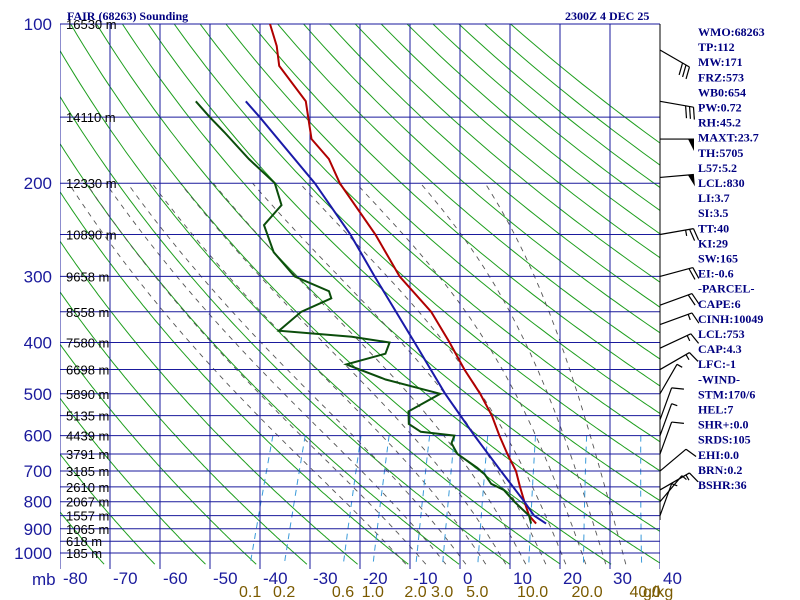 This screenshot has width=800, height=600. Describe the element at coordinates (720, 470) in the screenshot. I see `index-line: BRN:0.2` at that location.